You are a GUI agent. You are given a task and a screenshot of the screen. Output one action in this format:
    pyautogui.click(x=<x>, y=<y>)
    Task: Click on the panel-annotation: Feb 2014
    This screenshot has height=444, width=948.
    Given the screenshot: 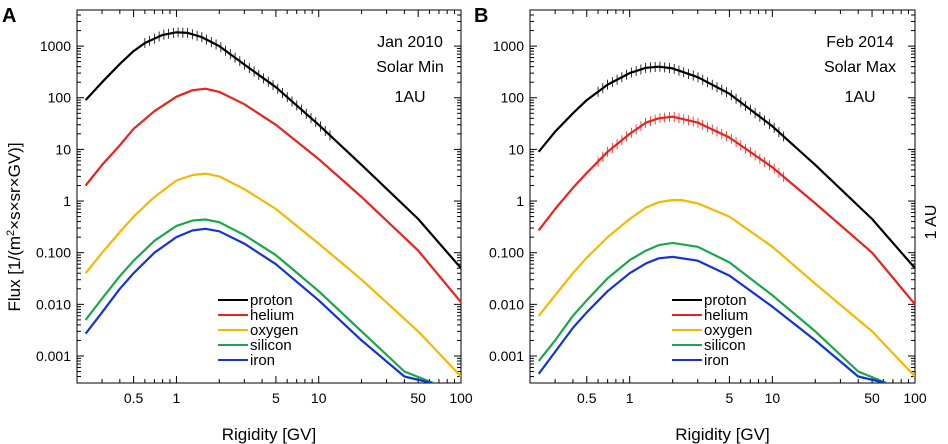 What is the action you would take?
    pyautogui.click(x=860, y=42)
    